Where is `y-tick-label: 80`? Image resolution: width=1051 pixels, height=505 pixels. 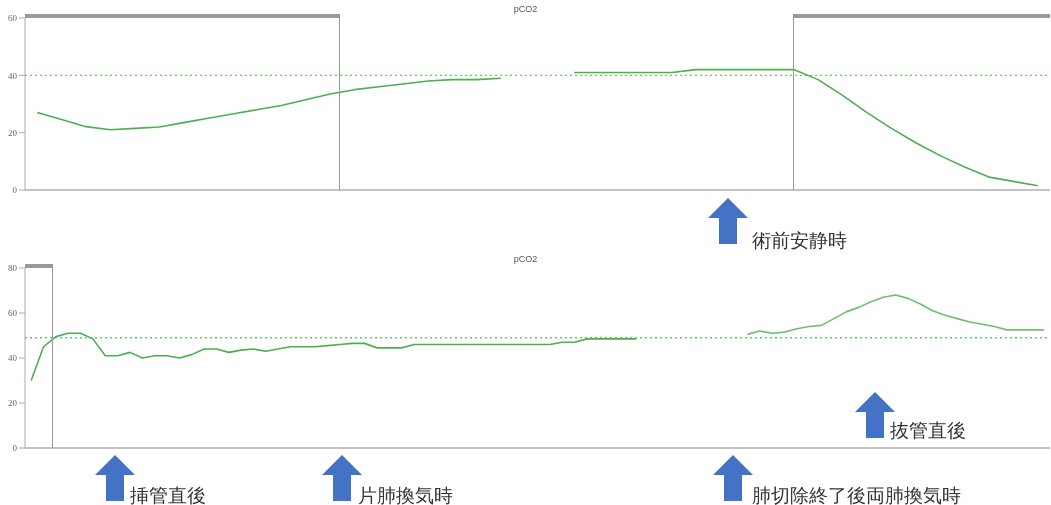 y-tick-label: 80 is located at coordinates (13, 268).